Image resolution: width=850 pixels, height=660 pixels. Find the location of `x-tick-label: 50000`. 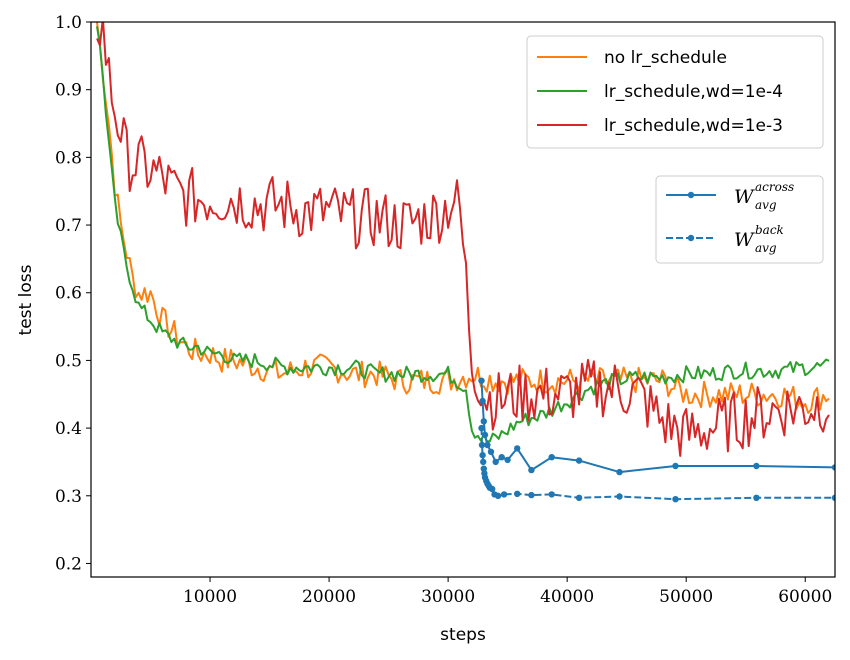

x-tick-label: 50000 is located at coordinates (686, 597).